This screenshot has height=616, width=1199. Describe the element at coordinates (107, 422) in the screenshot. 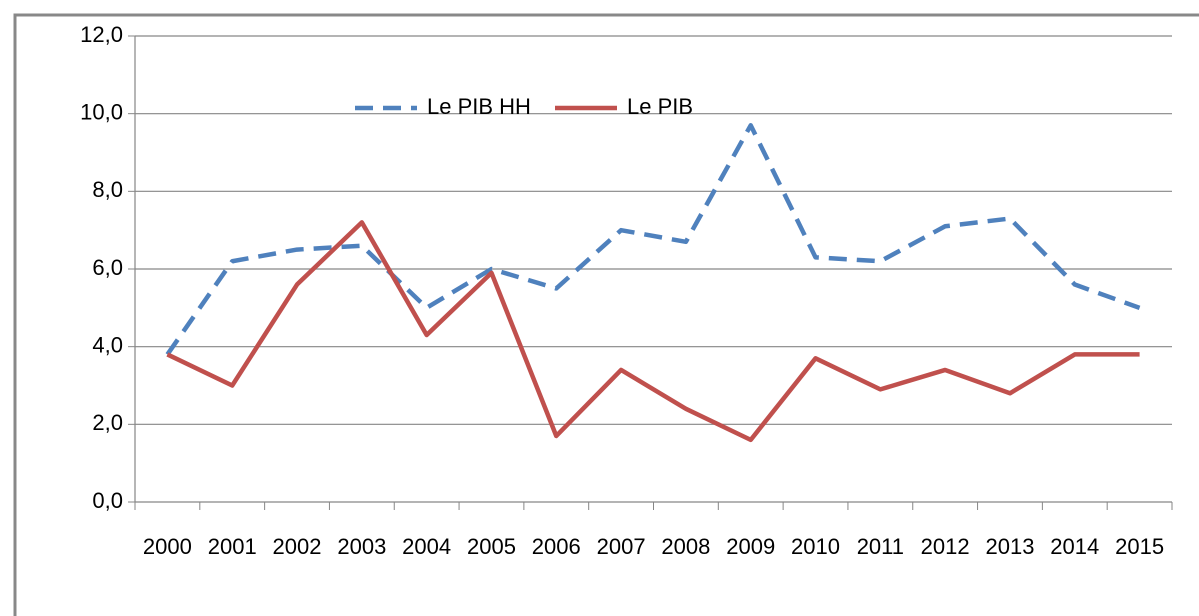

I see `y-tick-label: 2,0` at that location.